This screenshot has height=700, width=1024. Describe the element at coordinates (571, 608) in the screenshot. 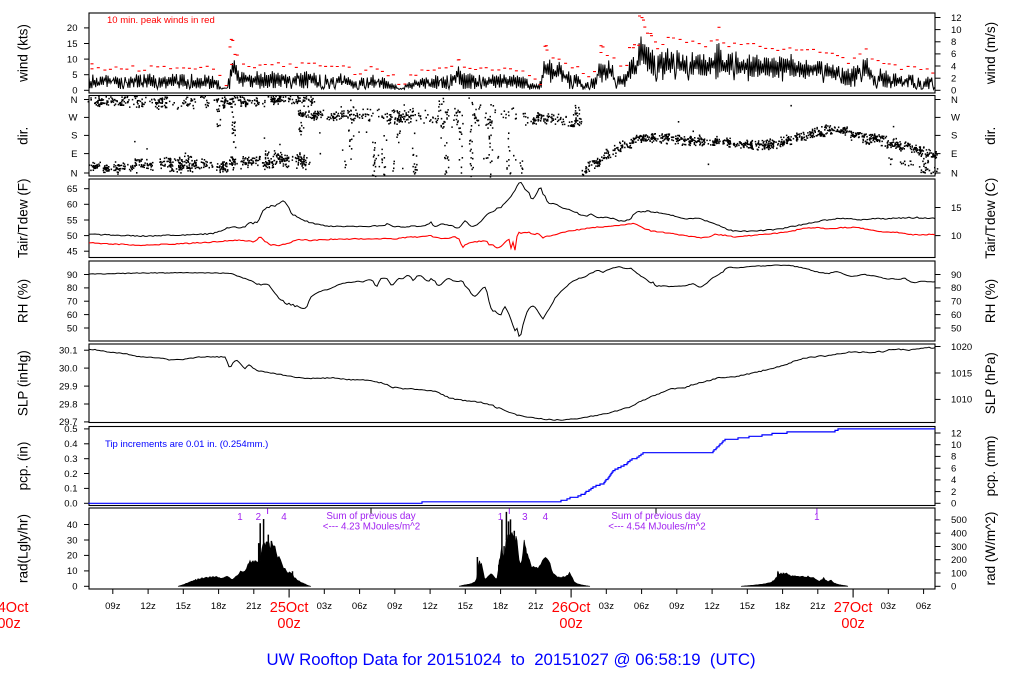

I see `svg-text: 26Oct` at that location.